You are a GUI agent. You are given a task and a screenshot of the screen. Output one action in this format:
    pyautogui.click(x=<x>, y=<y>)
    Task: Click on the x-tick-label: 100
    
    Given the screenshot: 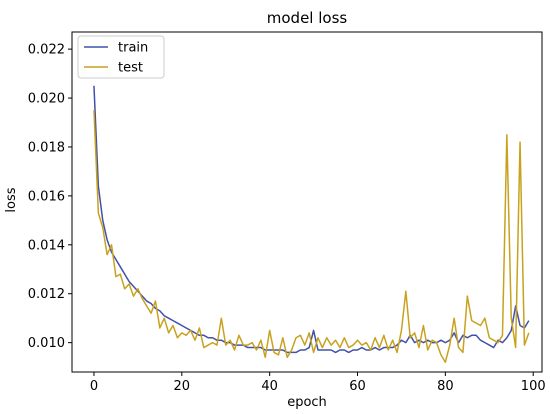 What is the action you would take?
    pyautogui.click(x=533, y=386)
    